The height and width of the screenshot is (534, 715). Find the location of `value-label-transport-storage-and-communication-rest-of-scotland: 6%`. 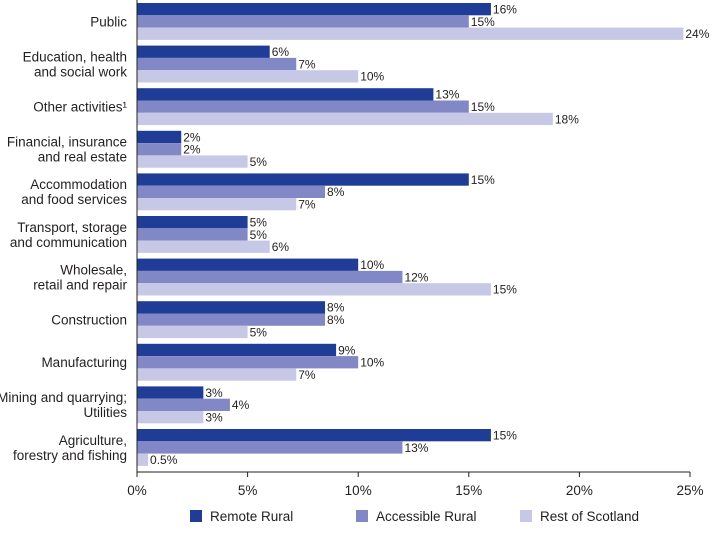

value-label-transport-storage-and-communication-rest-of-scotland: 6% is located at coordinates (281, 247).